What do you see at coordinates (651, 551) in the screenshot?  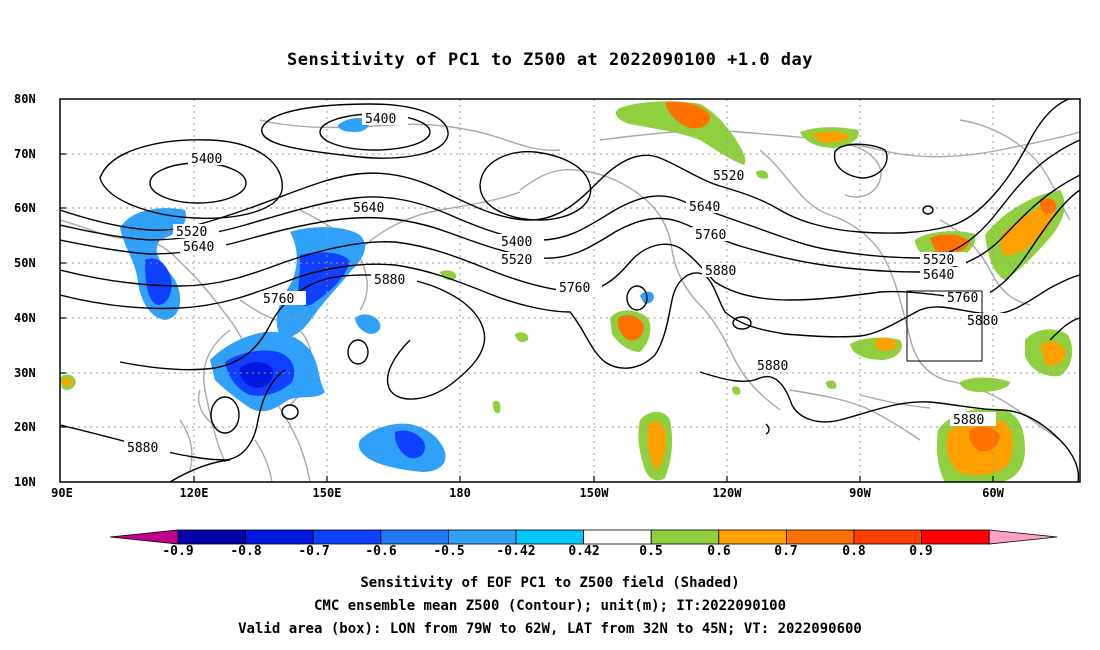 I see `colorbar-label: 0.5` at bounding box center [651, 551].